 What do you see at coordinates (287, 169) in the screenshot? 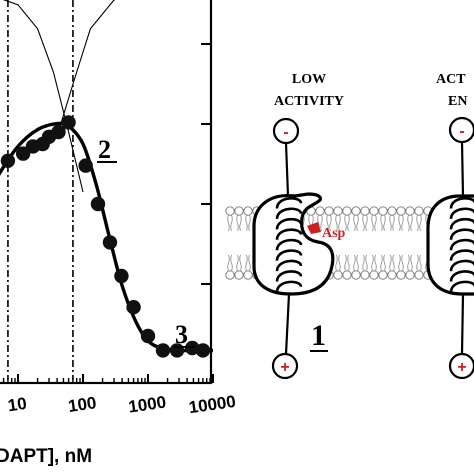
I see `upper-tail` at bounding box center [287, 169].